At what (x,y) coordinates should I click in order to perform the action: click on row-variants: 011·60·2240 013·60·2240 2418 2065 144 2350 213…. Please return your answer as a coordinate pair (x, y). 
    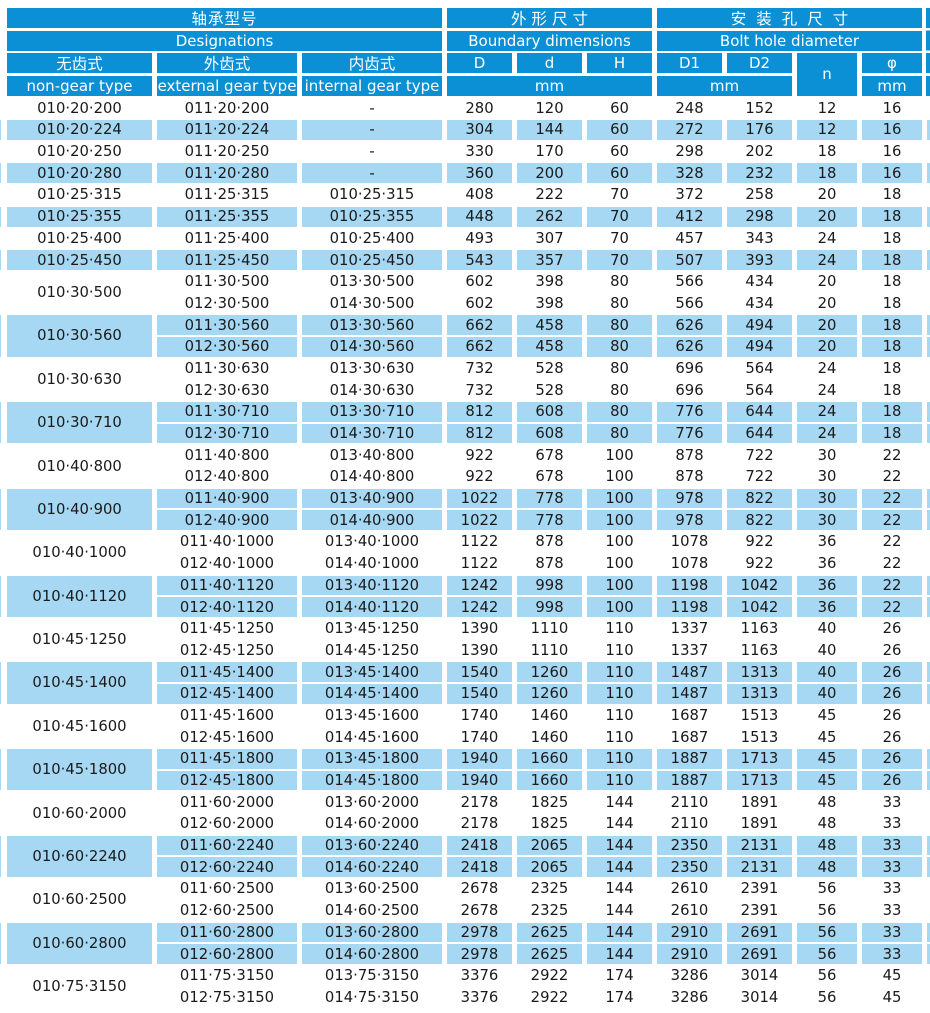
    Looking at the image, I should click on (543, 856).